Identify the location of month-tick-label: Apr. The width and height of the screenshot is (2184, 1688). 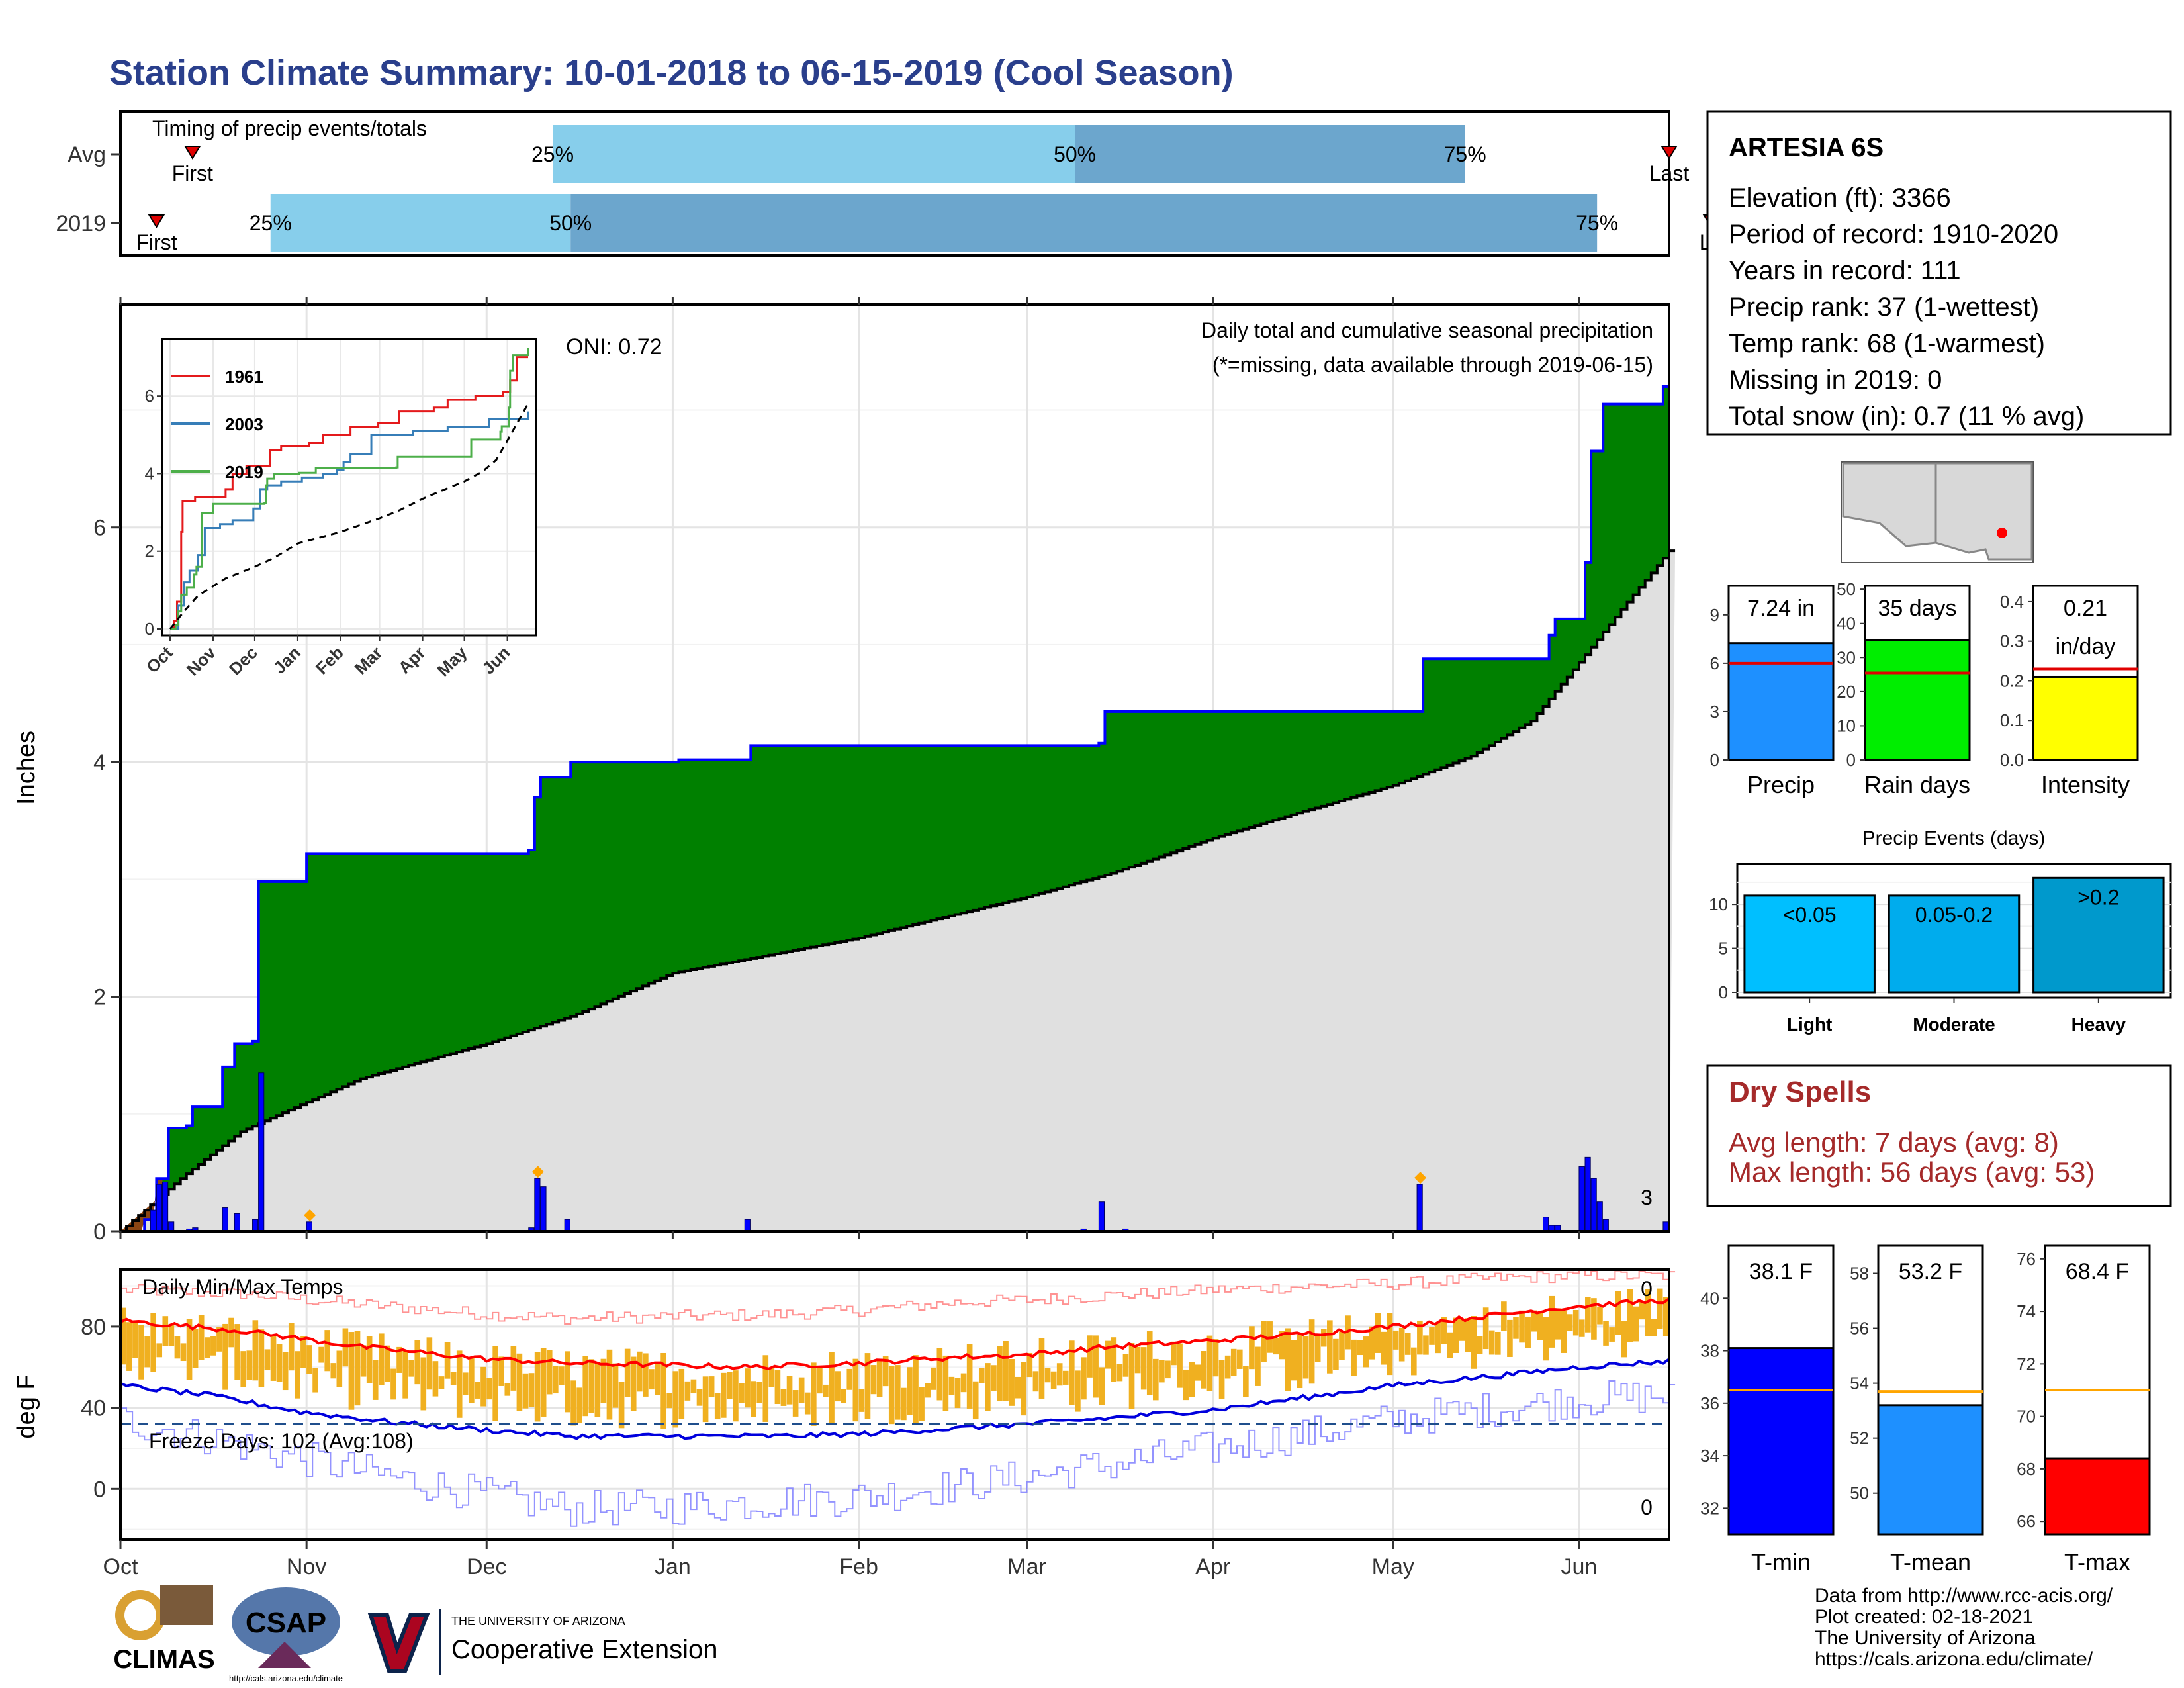
(1213, 1566).